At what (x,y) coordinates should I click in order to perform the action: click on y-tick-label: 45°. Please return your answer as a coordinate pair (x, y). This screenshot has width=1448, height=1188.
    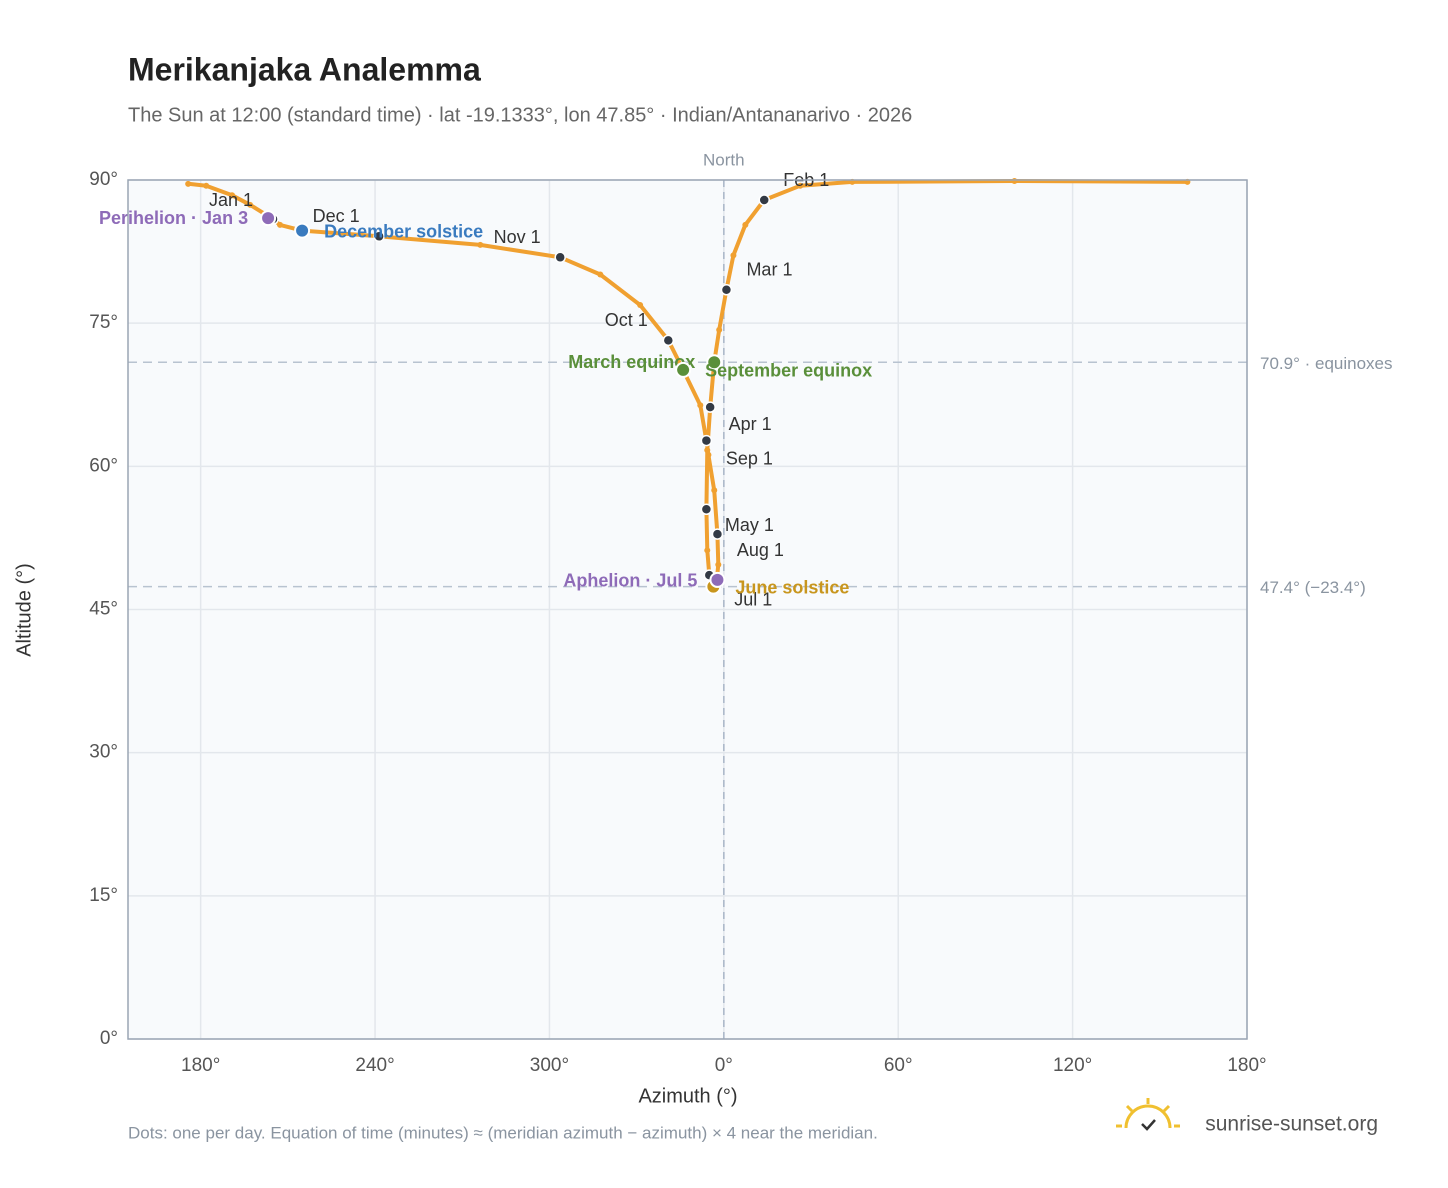
    Looking at the image, I should click on (103, 609).